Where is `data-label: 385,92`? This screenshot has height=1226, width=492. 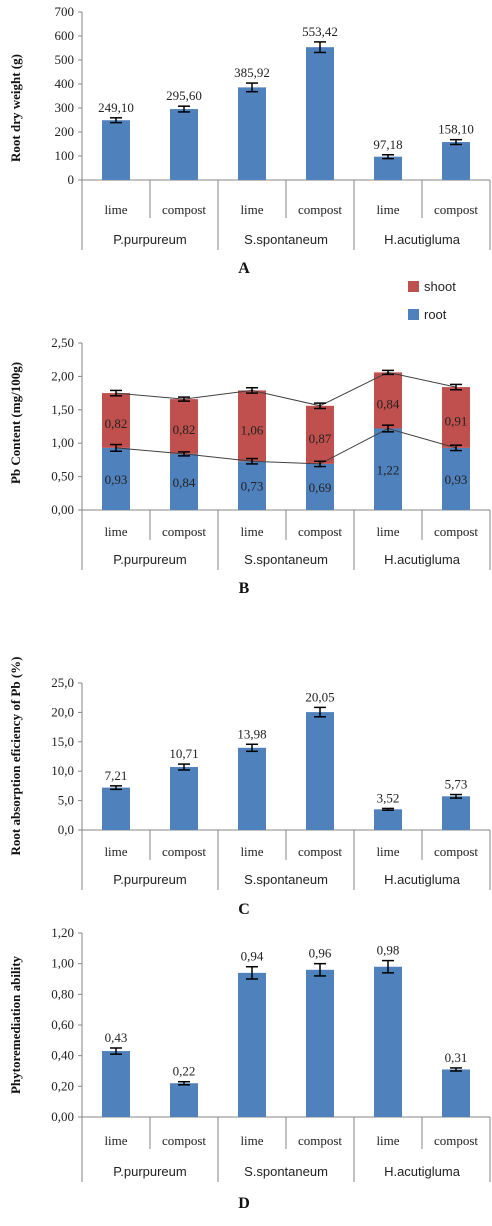 data-label: 385,92 is located at coordinates (252, 72).